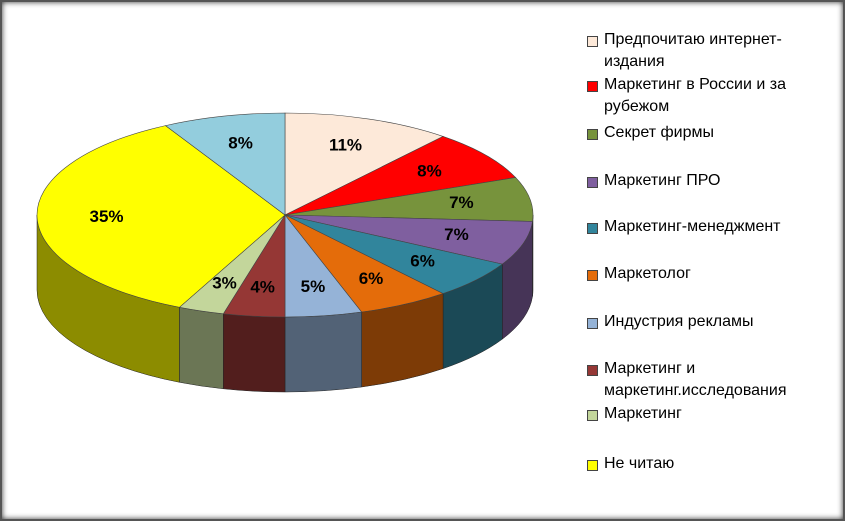 The width and height of the screenshot is (845, 521). What do you see at coordinates (643, 413) in the screenshot?
I see `legend-label: Маркетинг` at bounding box center [643, 413].